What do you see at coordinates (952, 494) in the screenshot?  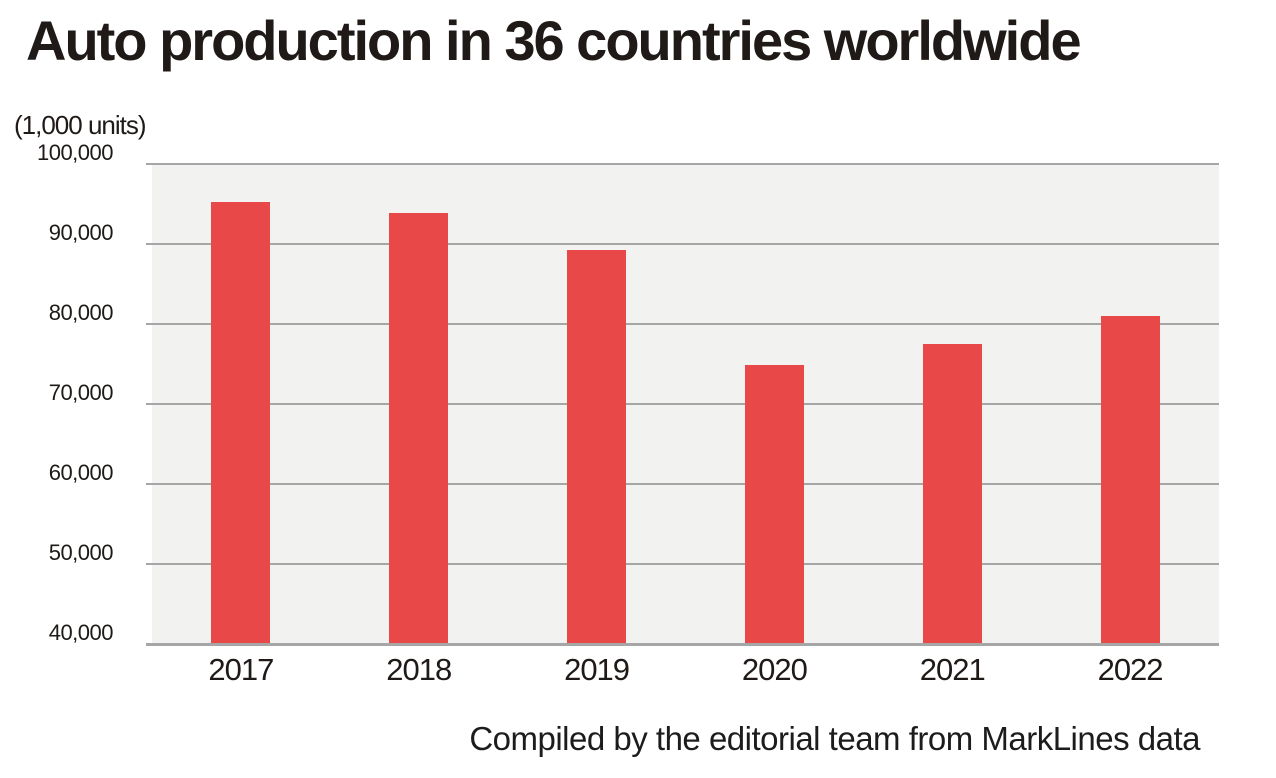 I see `bar-2021` at bounding box center [952, 494].